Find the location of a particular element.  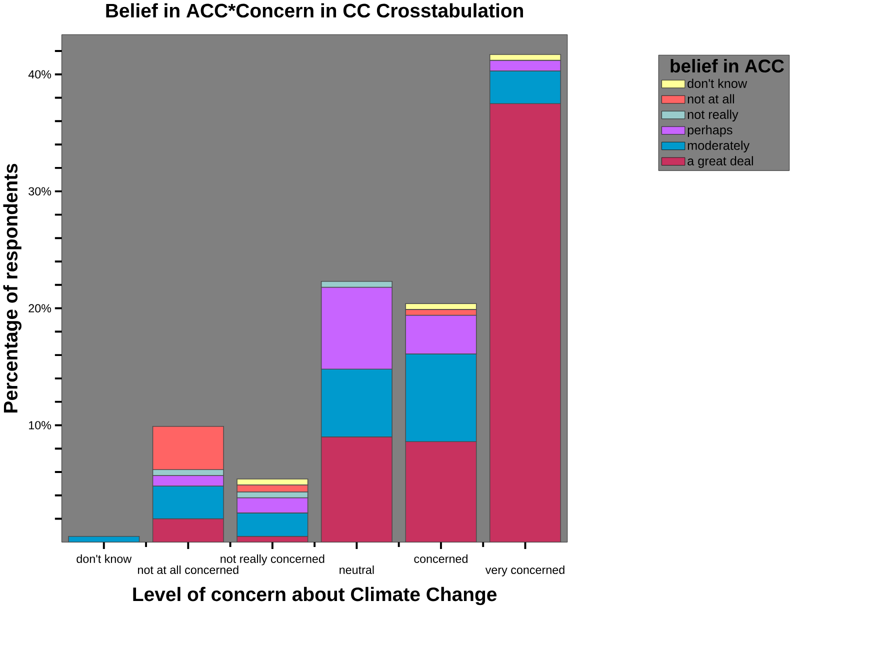

x-tick-label: not at all concerned is located at coordinates (188, 569).